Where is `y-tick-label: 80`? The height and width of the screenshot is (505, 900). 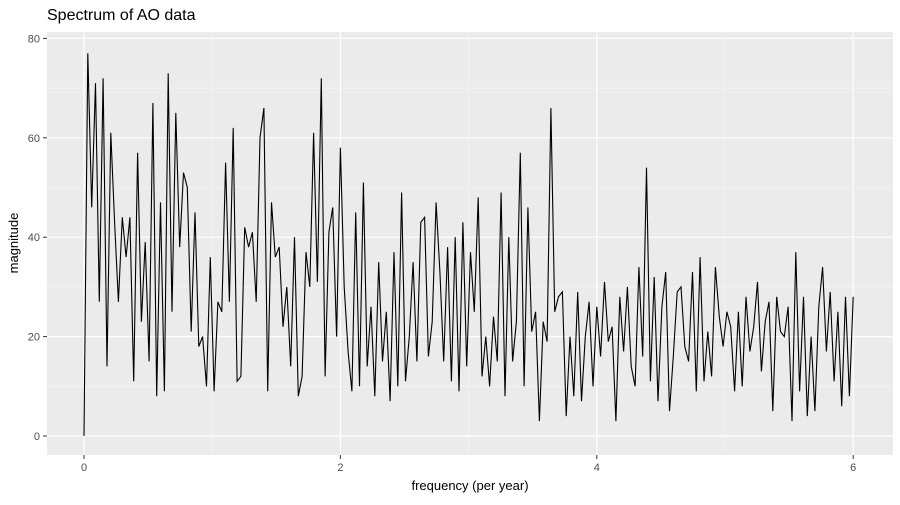
y-tick-label: 80 is located at coordinates (34, 39).